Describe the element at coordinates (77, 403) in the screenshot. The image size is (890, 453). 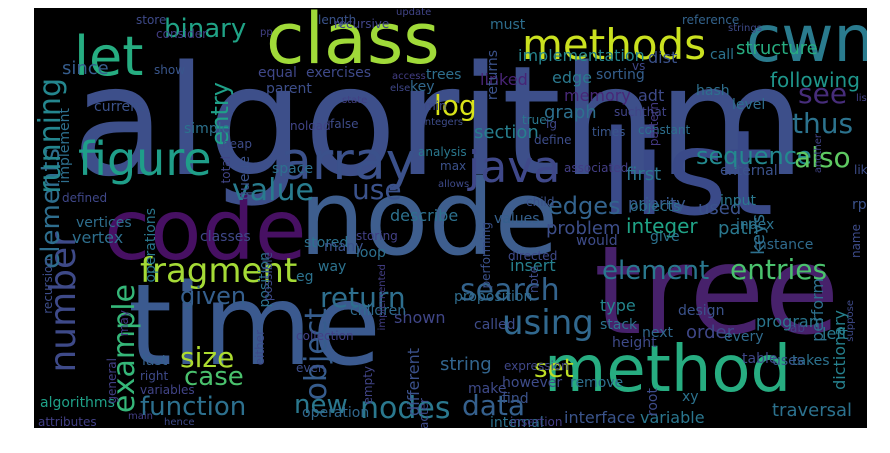
I see `word-algorithms: algorithms` at that location.